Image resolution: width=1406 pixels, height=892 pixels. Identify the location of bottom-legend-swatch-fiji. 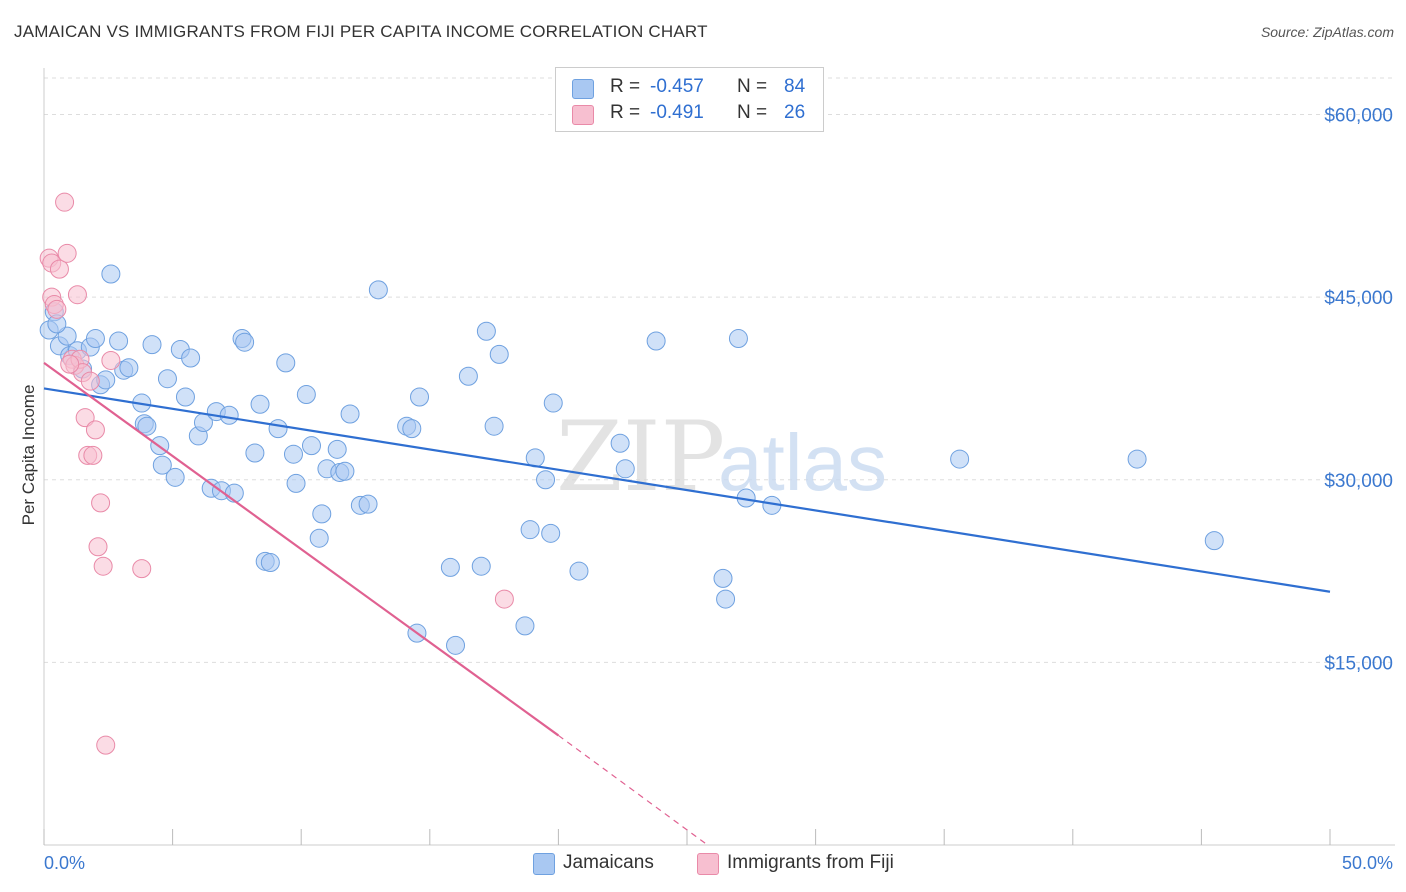
(708, 864).